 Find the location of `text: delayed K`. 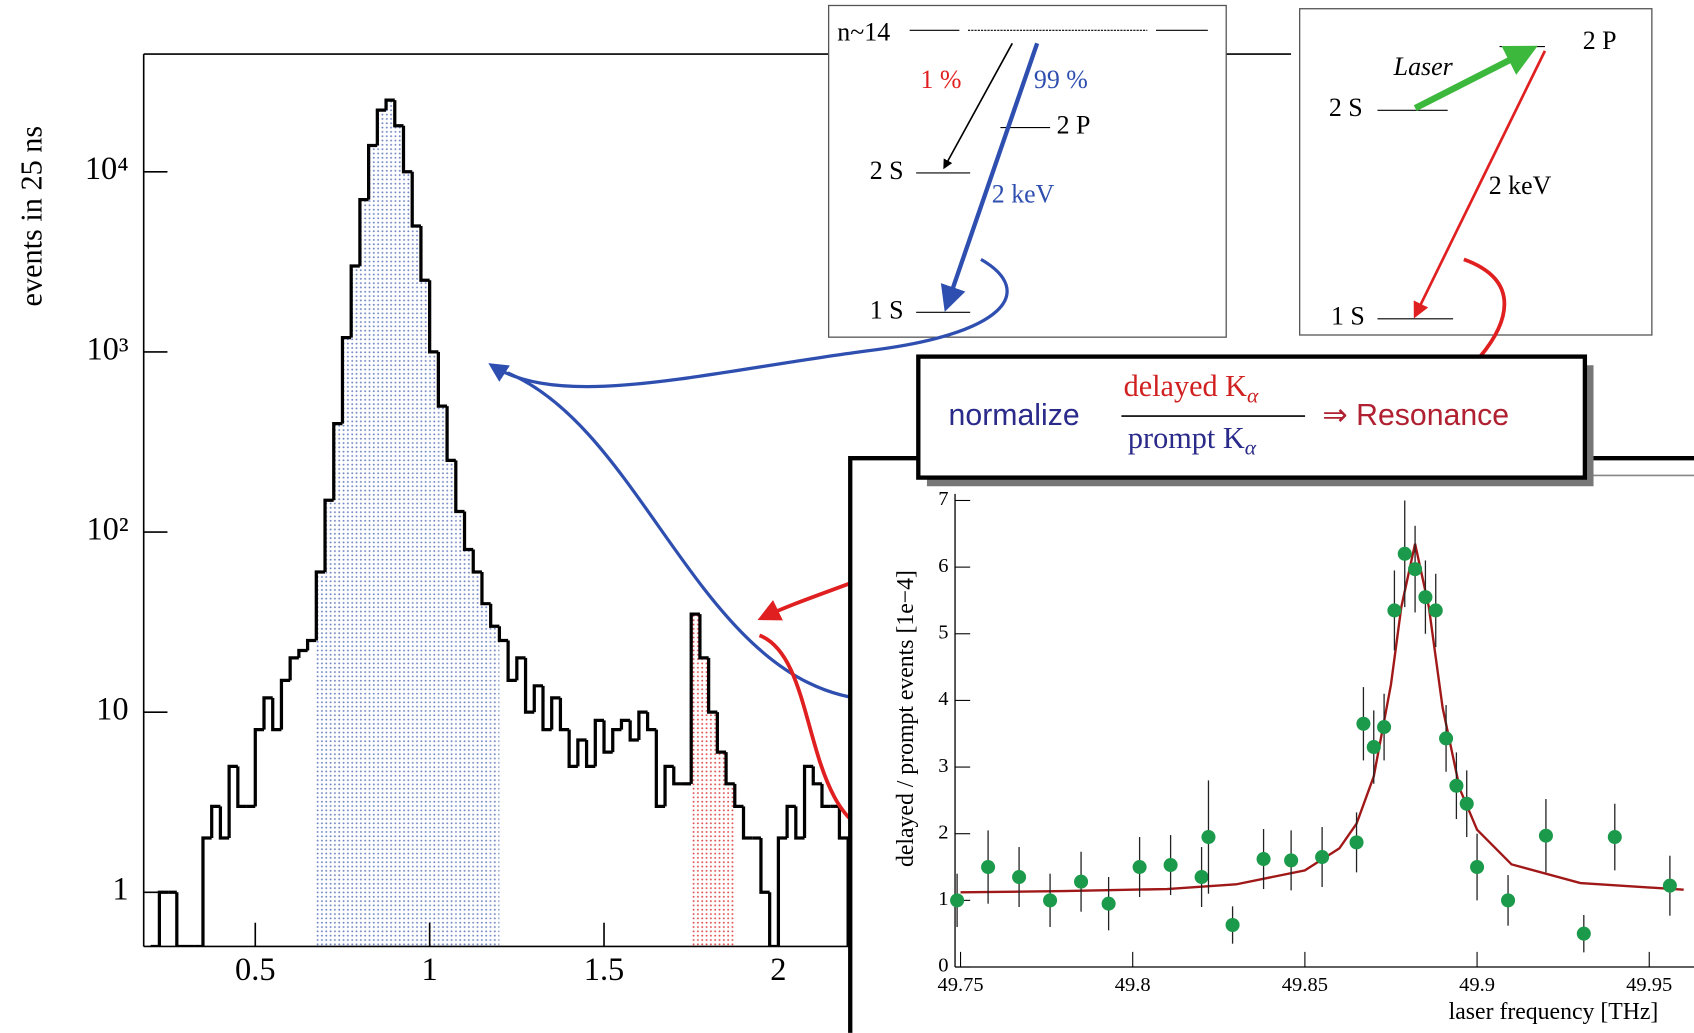

text: delayed K is located at coordinates (1186, 386).